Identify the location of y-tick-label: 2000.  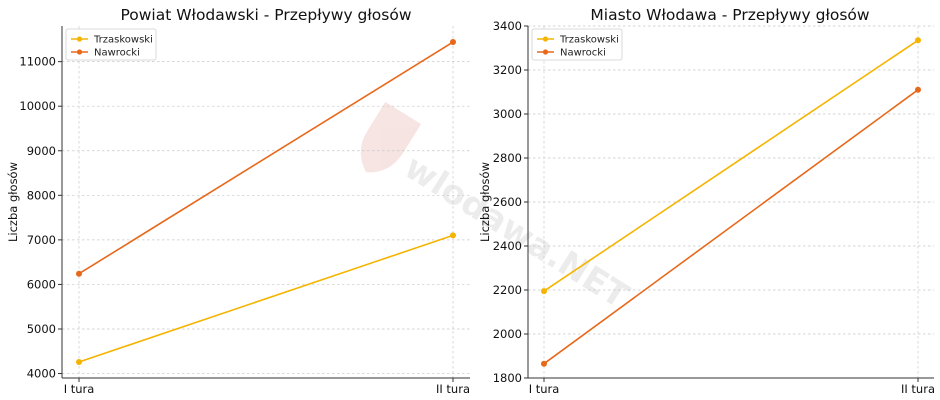
(507, 334).